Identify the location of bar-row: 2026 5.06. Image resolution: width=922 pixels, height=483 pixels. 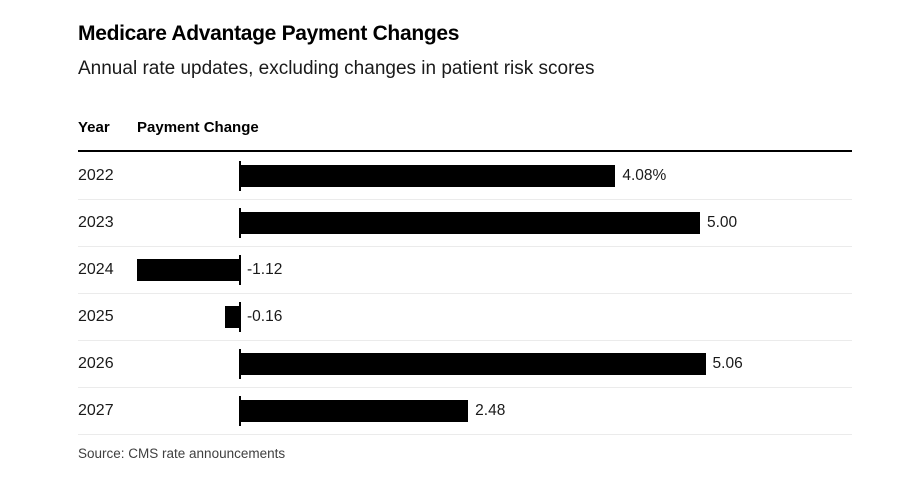
(465, 364).